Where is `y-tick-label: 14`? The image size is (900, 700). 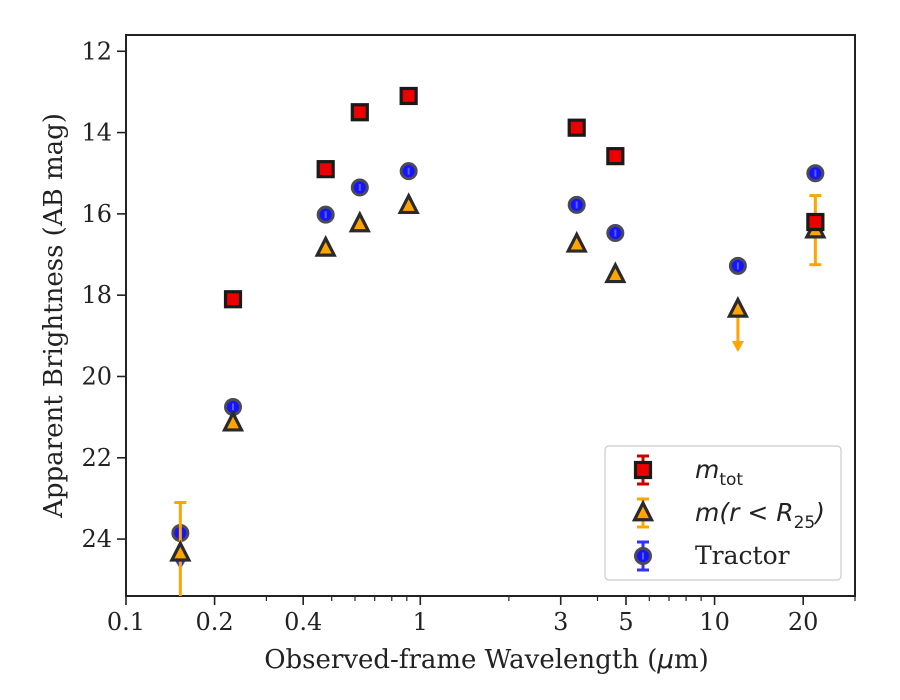 y-tick-label: 14 is located at coordinates (96, 133).